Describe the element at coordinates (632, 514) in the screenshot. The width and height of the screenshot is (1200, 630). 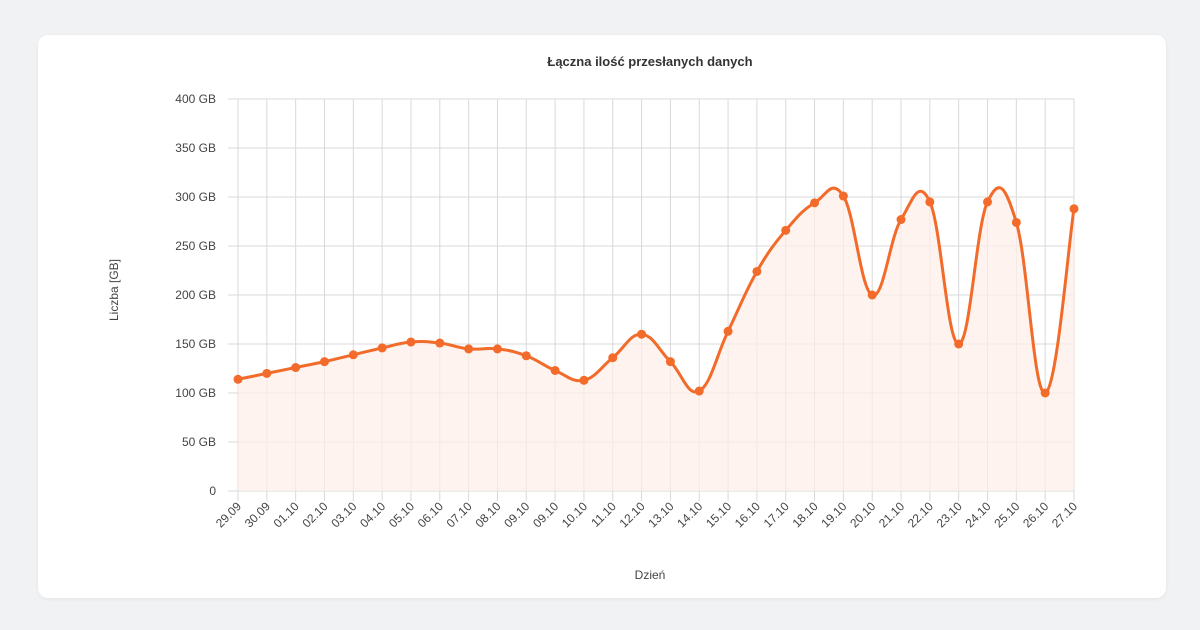
I see `x-tick-label: 12.10` at that location.